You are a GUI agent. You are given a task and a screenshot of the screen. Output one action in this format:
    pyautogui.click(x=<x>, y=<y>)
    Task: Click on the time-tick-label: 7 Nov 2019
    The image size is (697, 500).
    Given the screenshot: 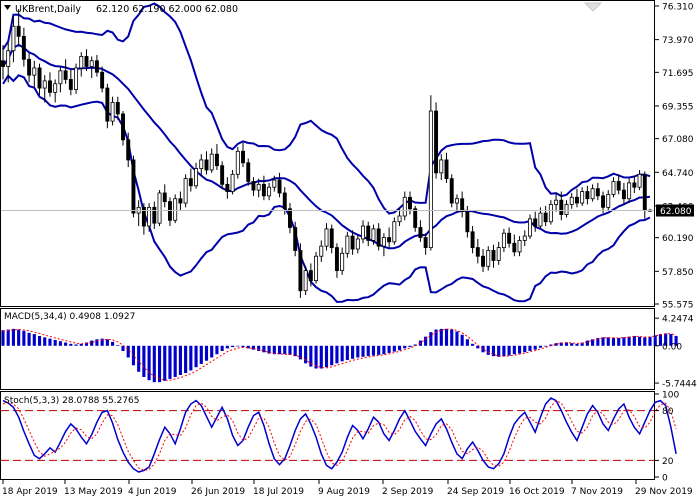 What is the action you would take?
    pyautogui.click(x=597, y=492)
    